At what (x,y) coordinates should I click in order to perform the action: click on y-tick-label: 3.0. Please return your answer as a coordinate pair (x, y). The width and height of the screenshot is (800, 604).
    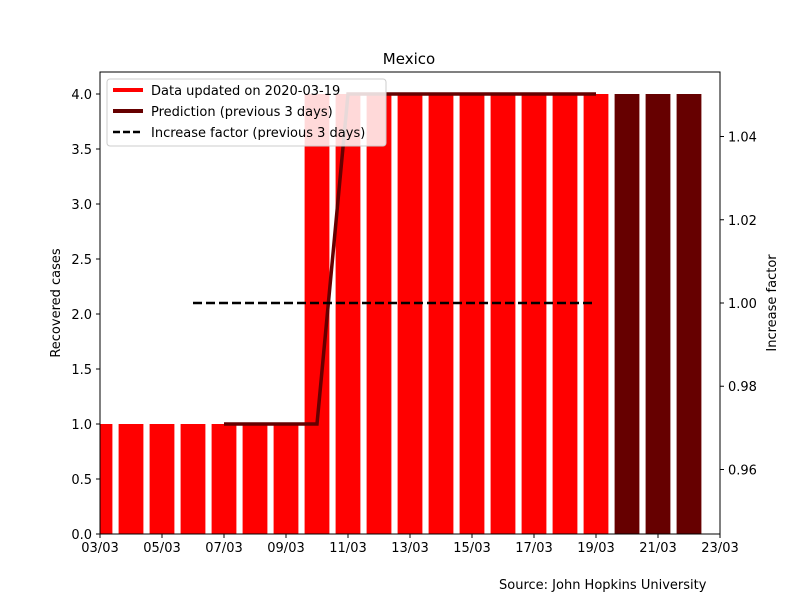
    Looking at the image, I should click on (81, 205).